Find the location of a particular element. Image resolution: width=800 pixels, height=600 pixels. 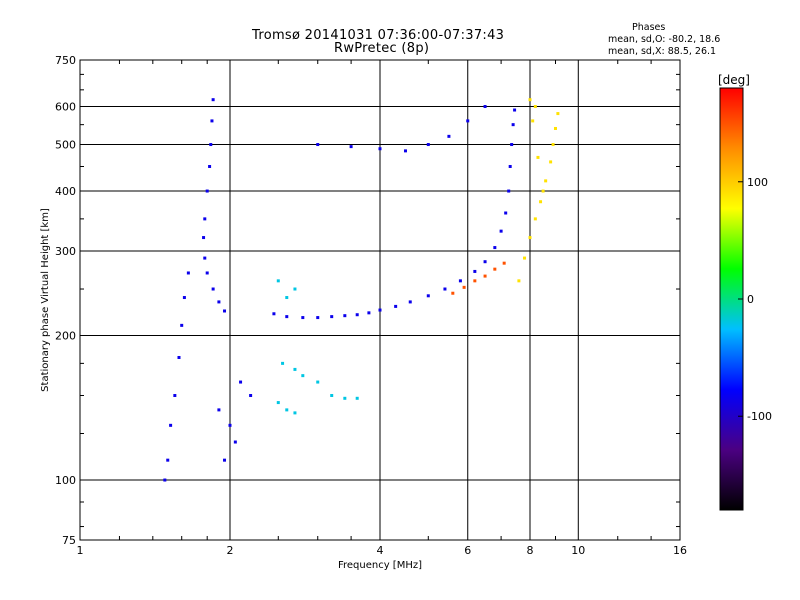

y-tick-label: 200 is located at coordinates (65, 336).